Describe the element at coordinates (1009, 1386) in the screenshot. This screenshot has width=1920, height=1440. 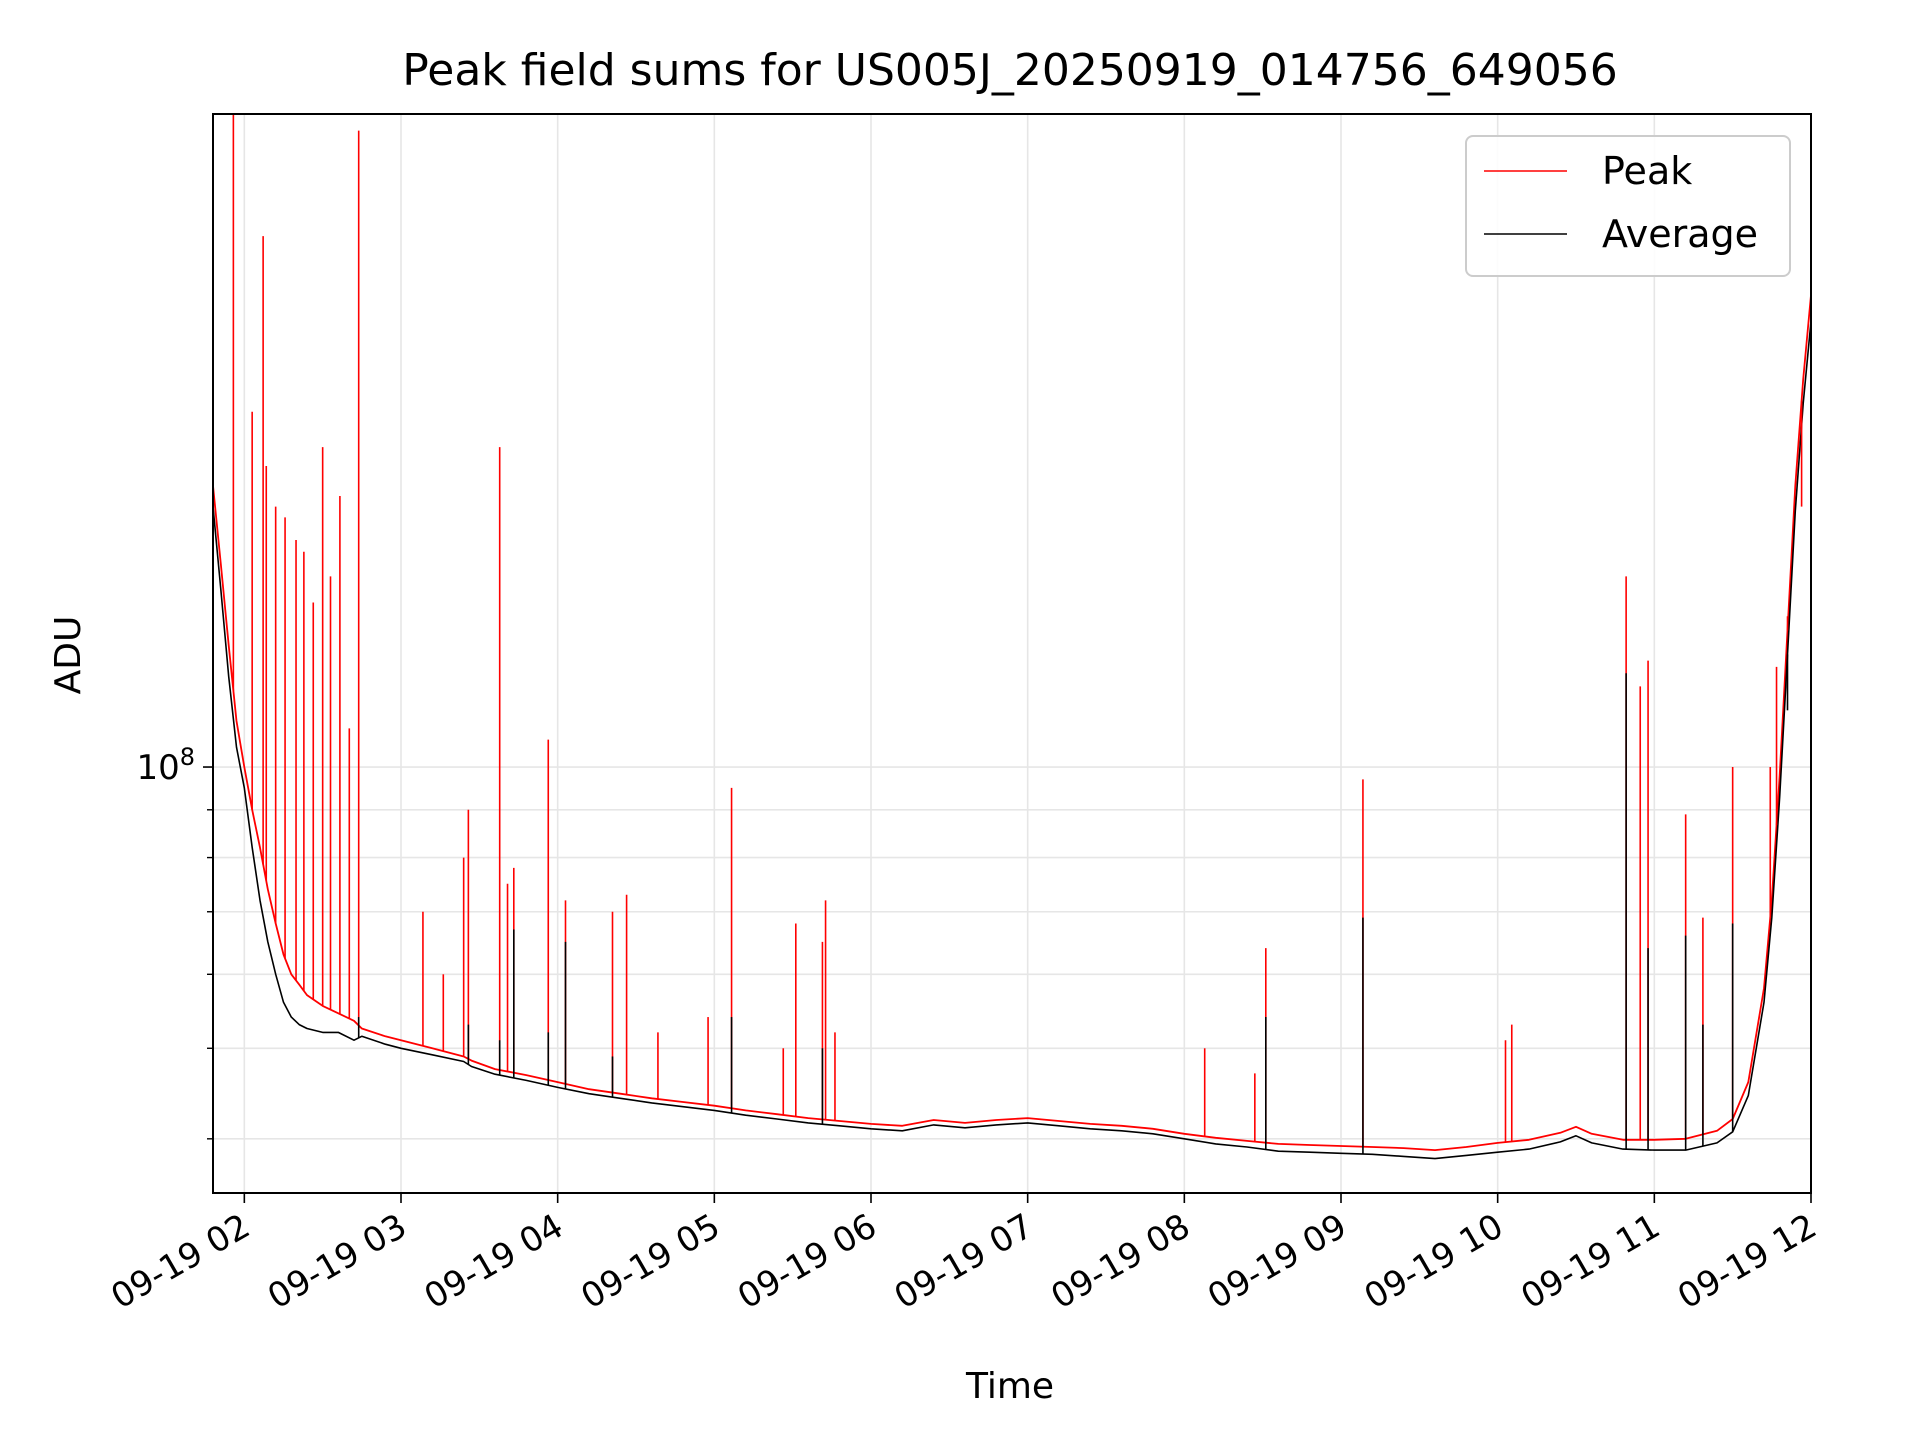
I see `x-axis-label: Time` at that location.